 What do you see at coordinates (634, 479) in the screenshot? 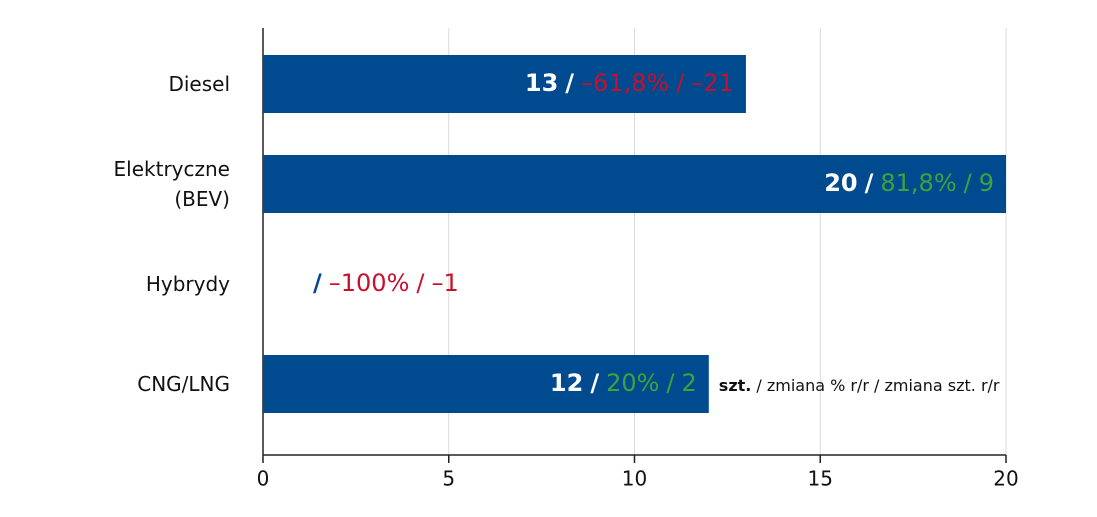
I see `x-tick-label: 10` at bounding box center [634, 479].